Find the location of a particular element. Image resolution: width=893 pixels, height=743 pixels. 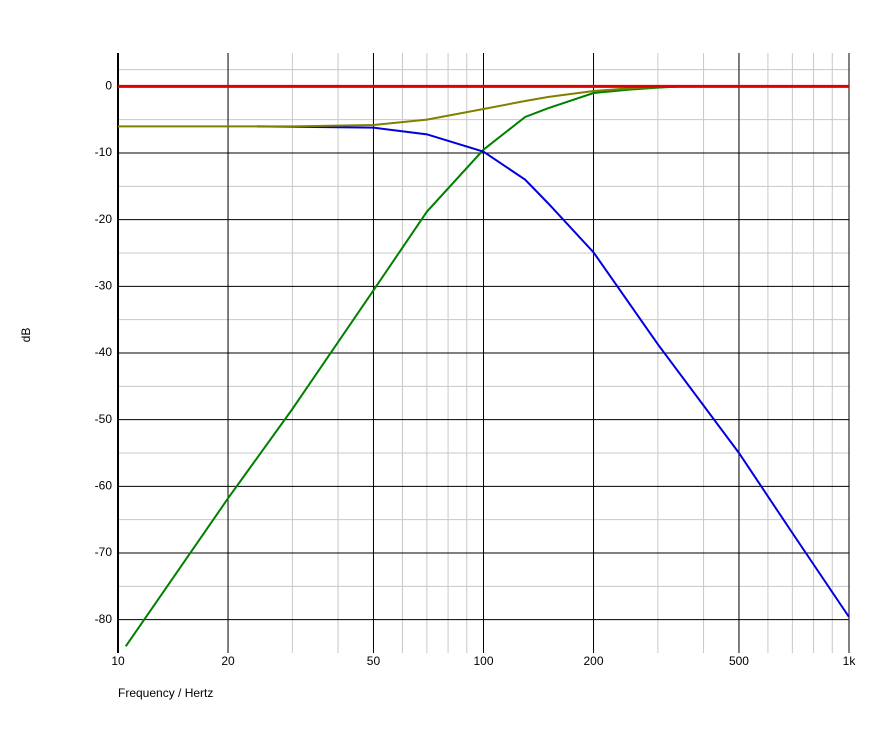

y-tick-label: -60 is located at coordinates (104, 486).